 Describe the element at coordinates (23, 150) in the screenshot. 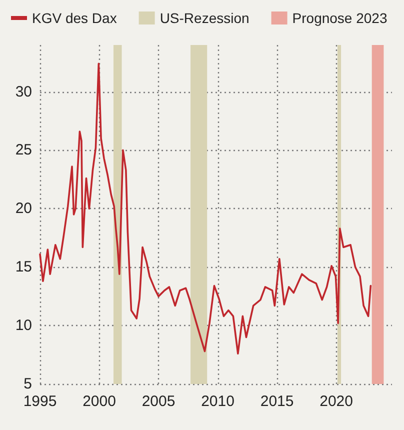

I see `y-tick-label: 25` at that location.